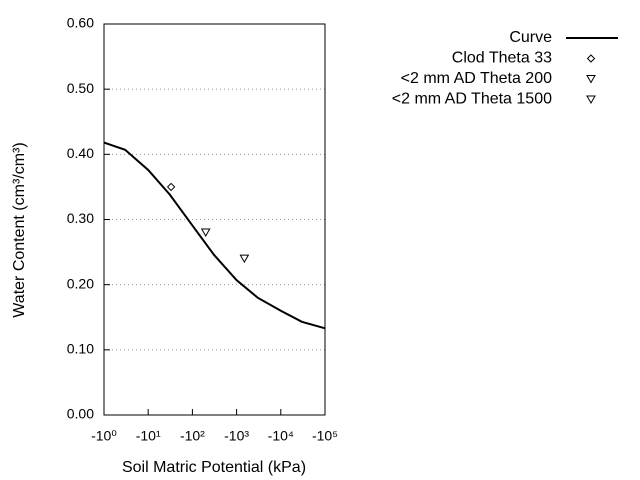 This screenshot has height=480, width=640. Describe the element at coordinates (472, 99) in the screenshot. I see `legend-label: <2 mm AD Theta 1500` at that location.